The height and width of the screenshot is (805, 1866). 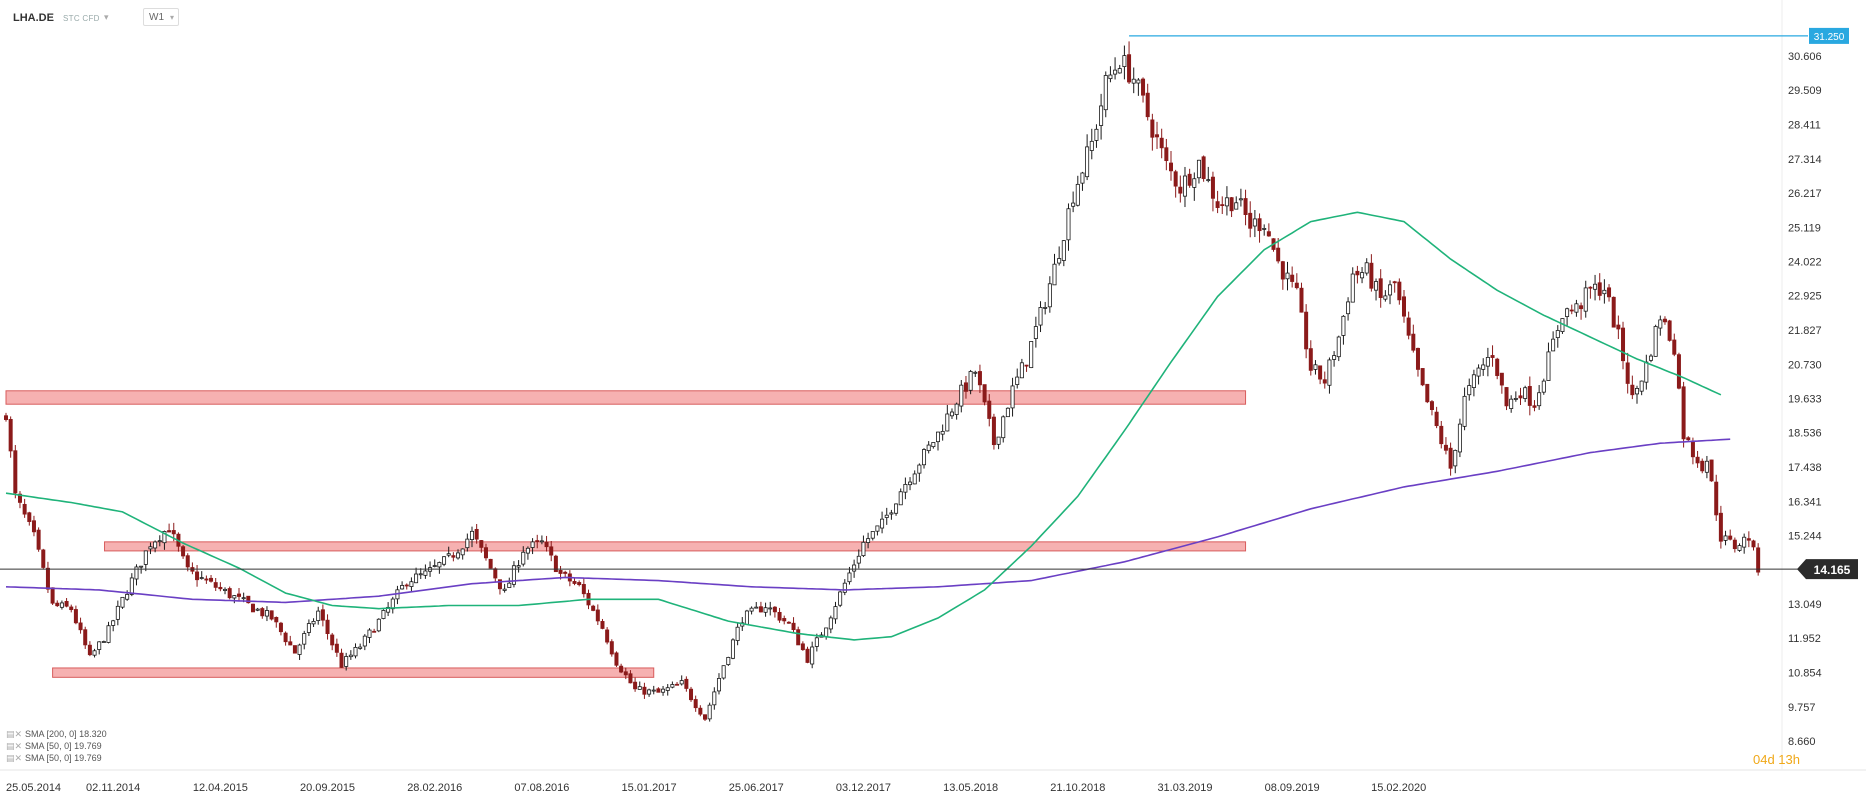 I want to click on symbol-label: LHA.DE, so click(x=33, y=18).